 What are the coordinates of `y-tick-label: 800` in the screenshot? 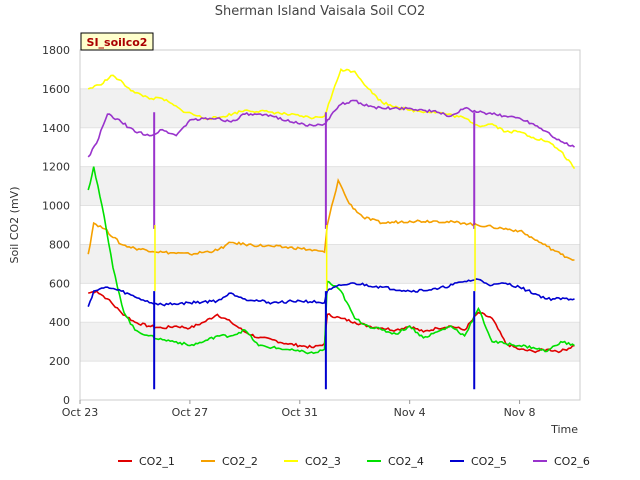 It's located at (59, 244).